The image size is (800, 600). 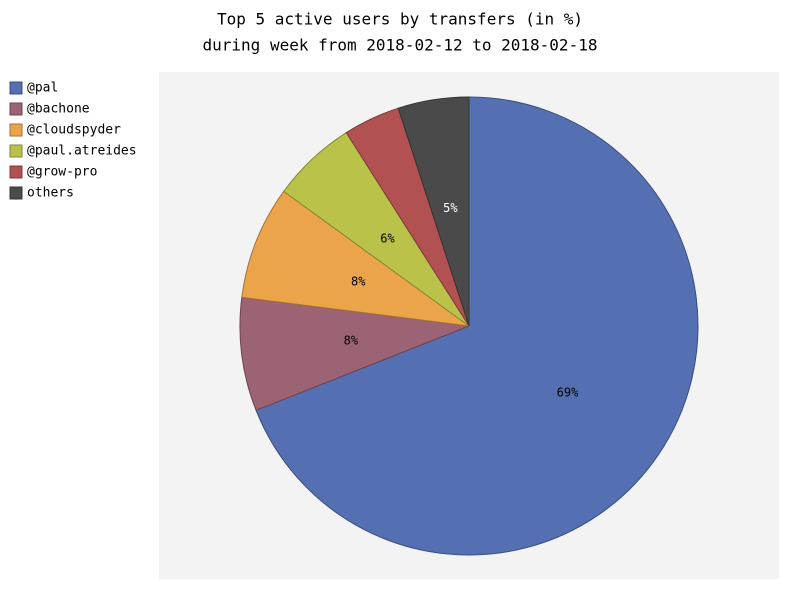 I want to click on legend-label: @grow-pro, so click(x=62, y=172).